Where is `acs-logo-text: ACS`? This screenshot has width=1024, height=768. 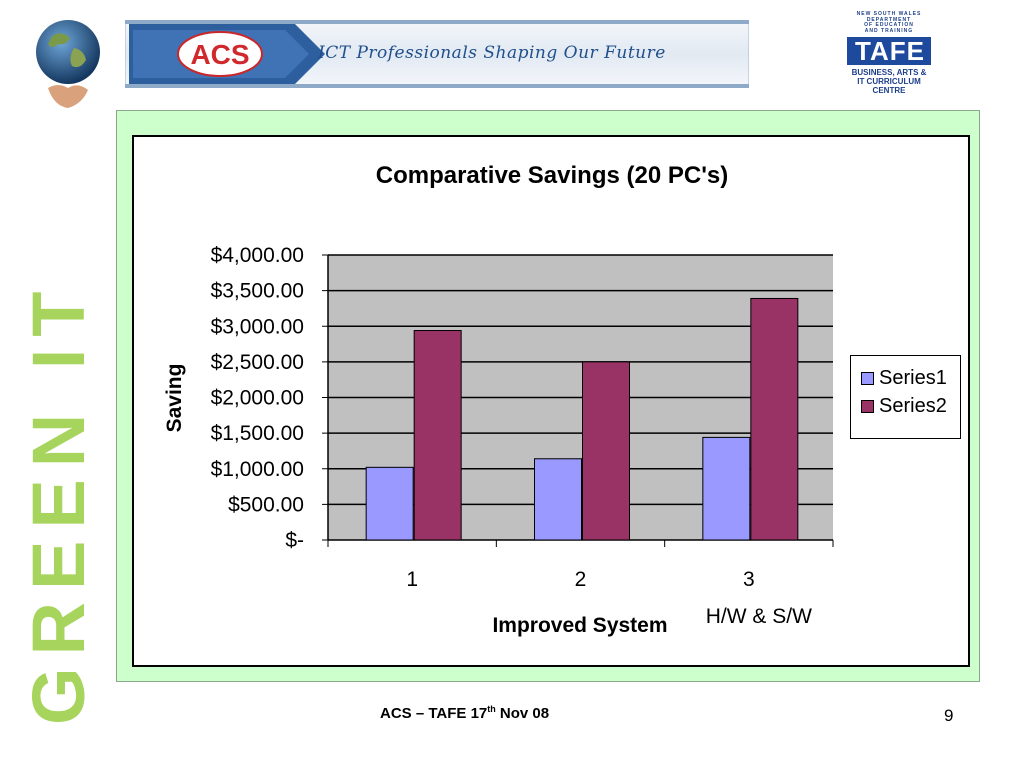
acs-logo-text: ACS is located at coordinates (219, 54).